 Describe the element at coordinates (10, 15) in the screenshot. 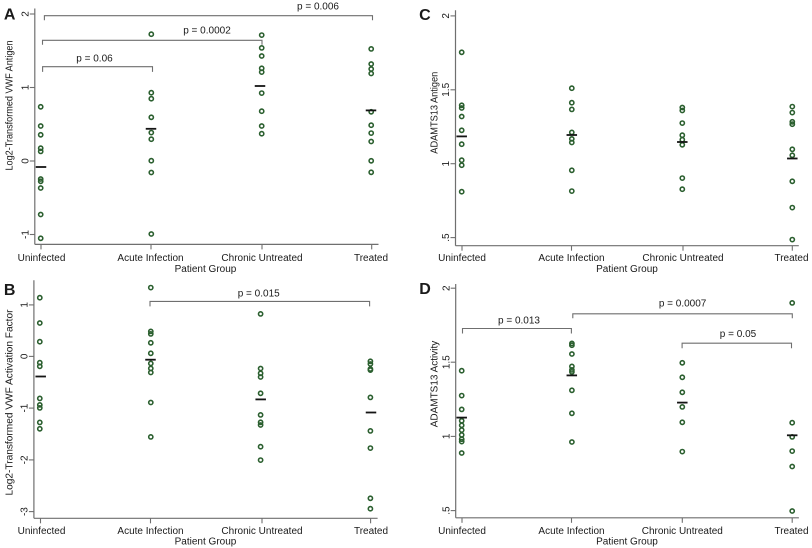

I see `svg-text: A` at that location.